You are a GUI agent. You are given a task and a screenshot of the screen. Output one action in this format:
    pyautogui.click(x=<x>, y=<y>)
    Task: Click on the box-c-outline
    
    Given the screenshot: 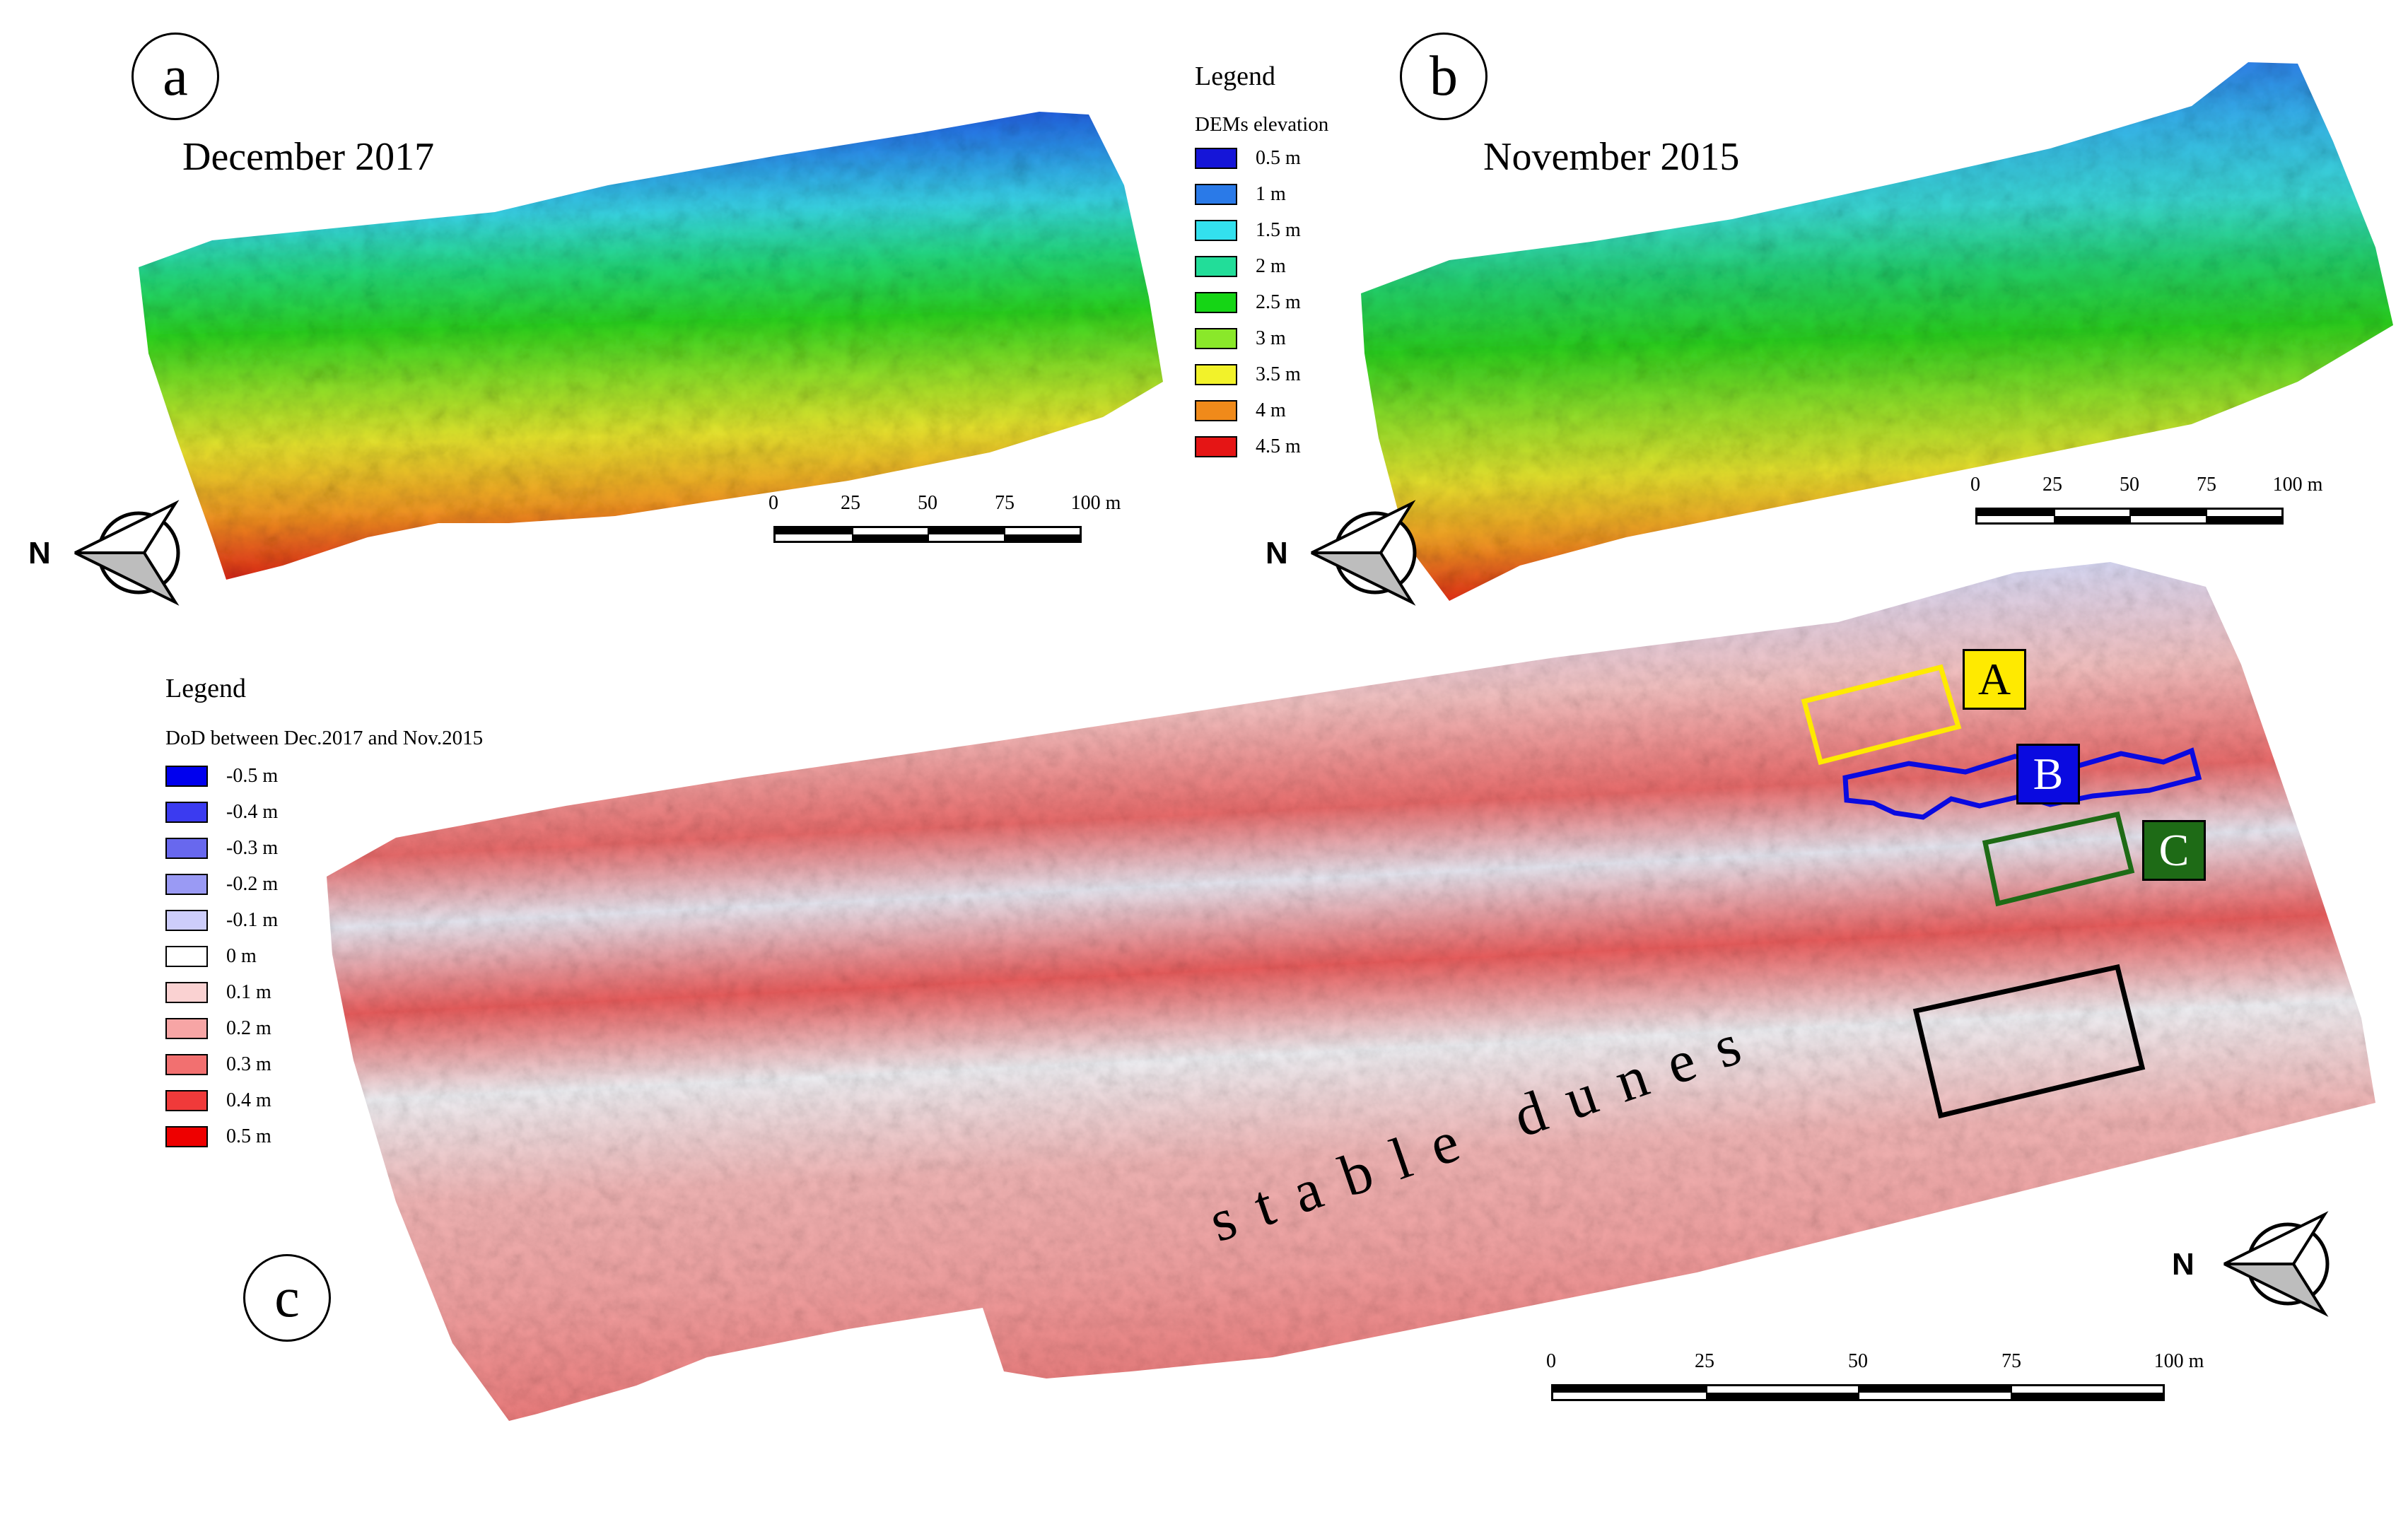 What is the action you would take?
    pyautogui.click(x=2058, y=859)
    